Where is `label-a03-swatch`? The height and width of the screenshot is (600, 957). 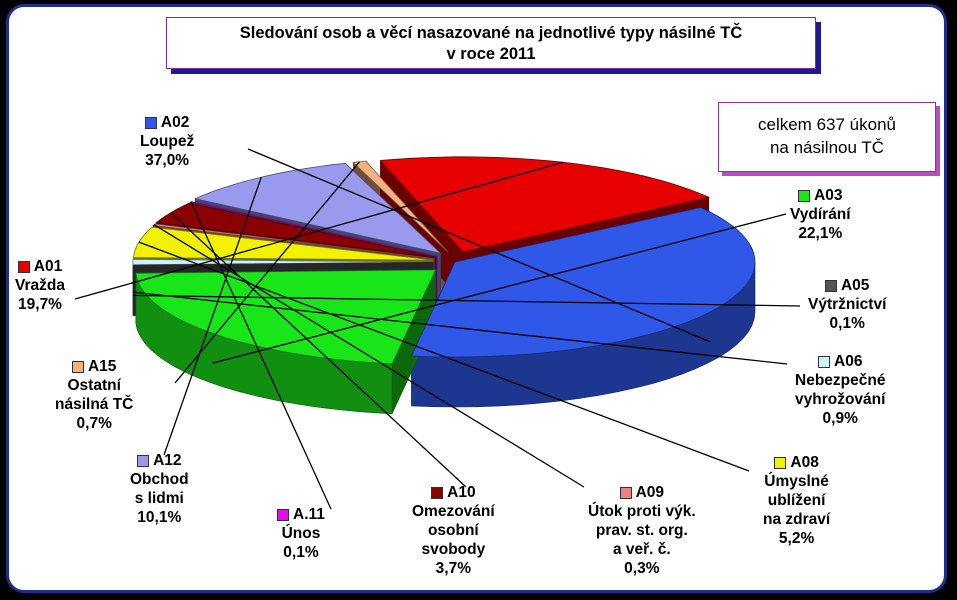
label-a03-swatch is located at coordinates (804, 195).